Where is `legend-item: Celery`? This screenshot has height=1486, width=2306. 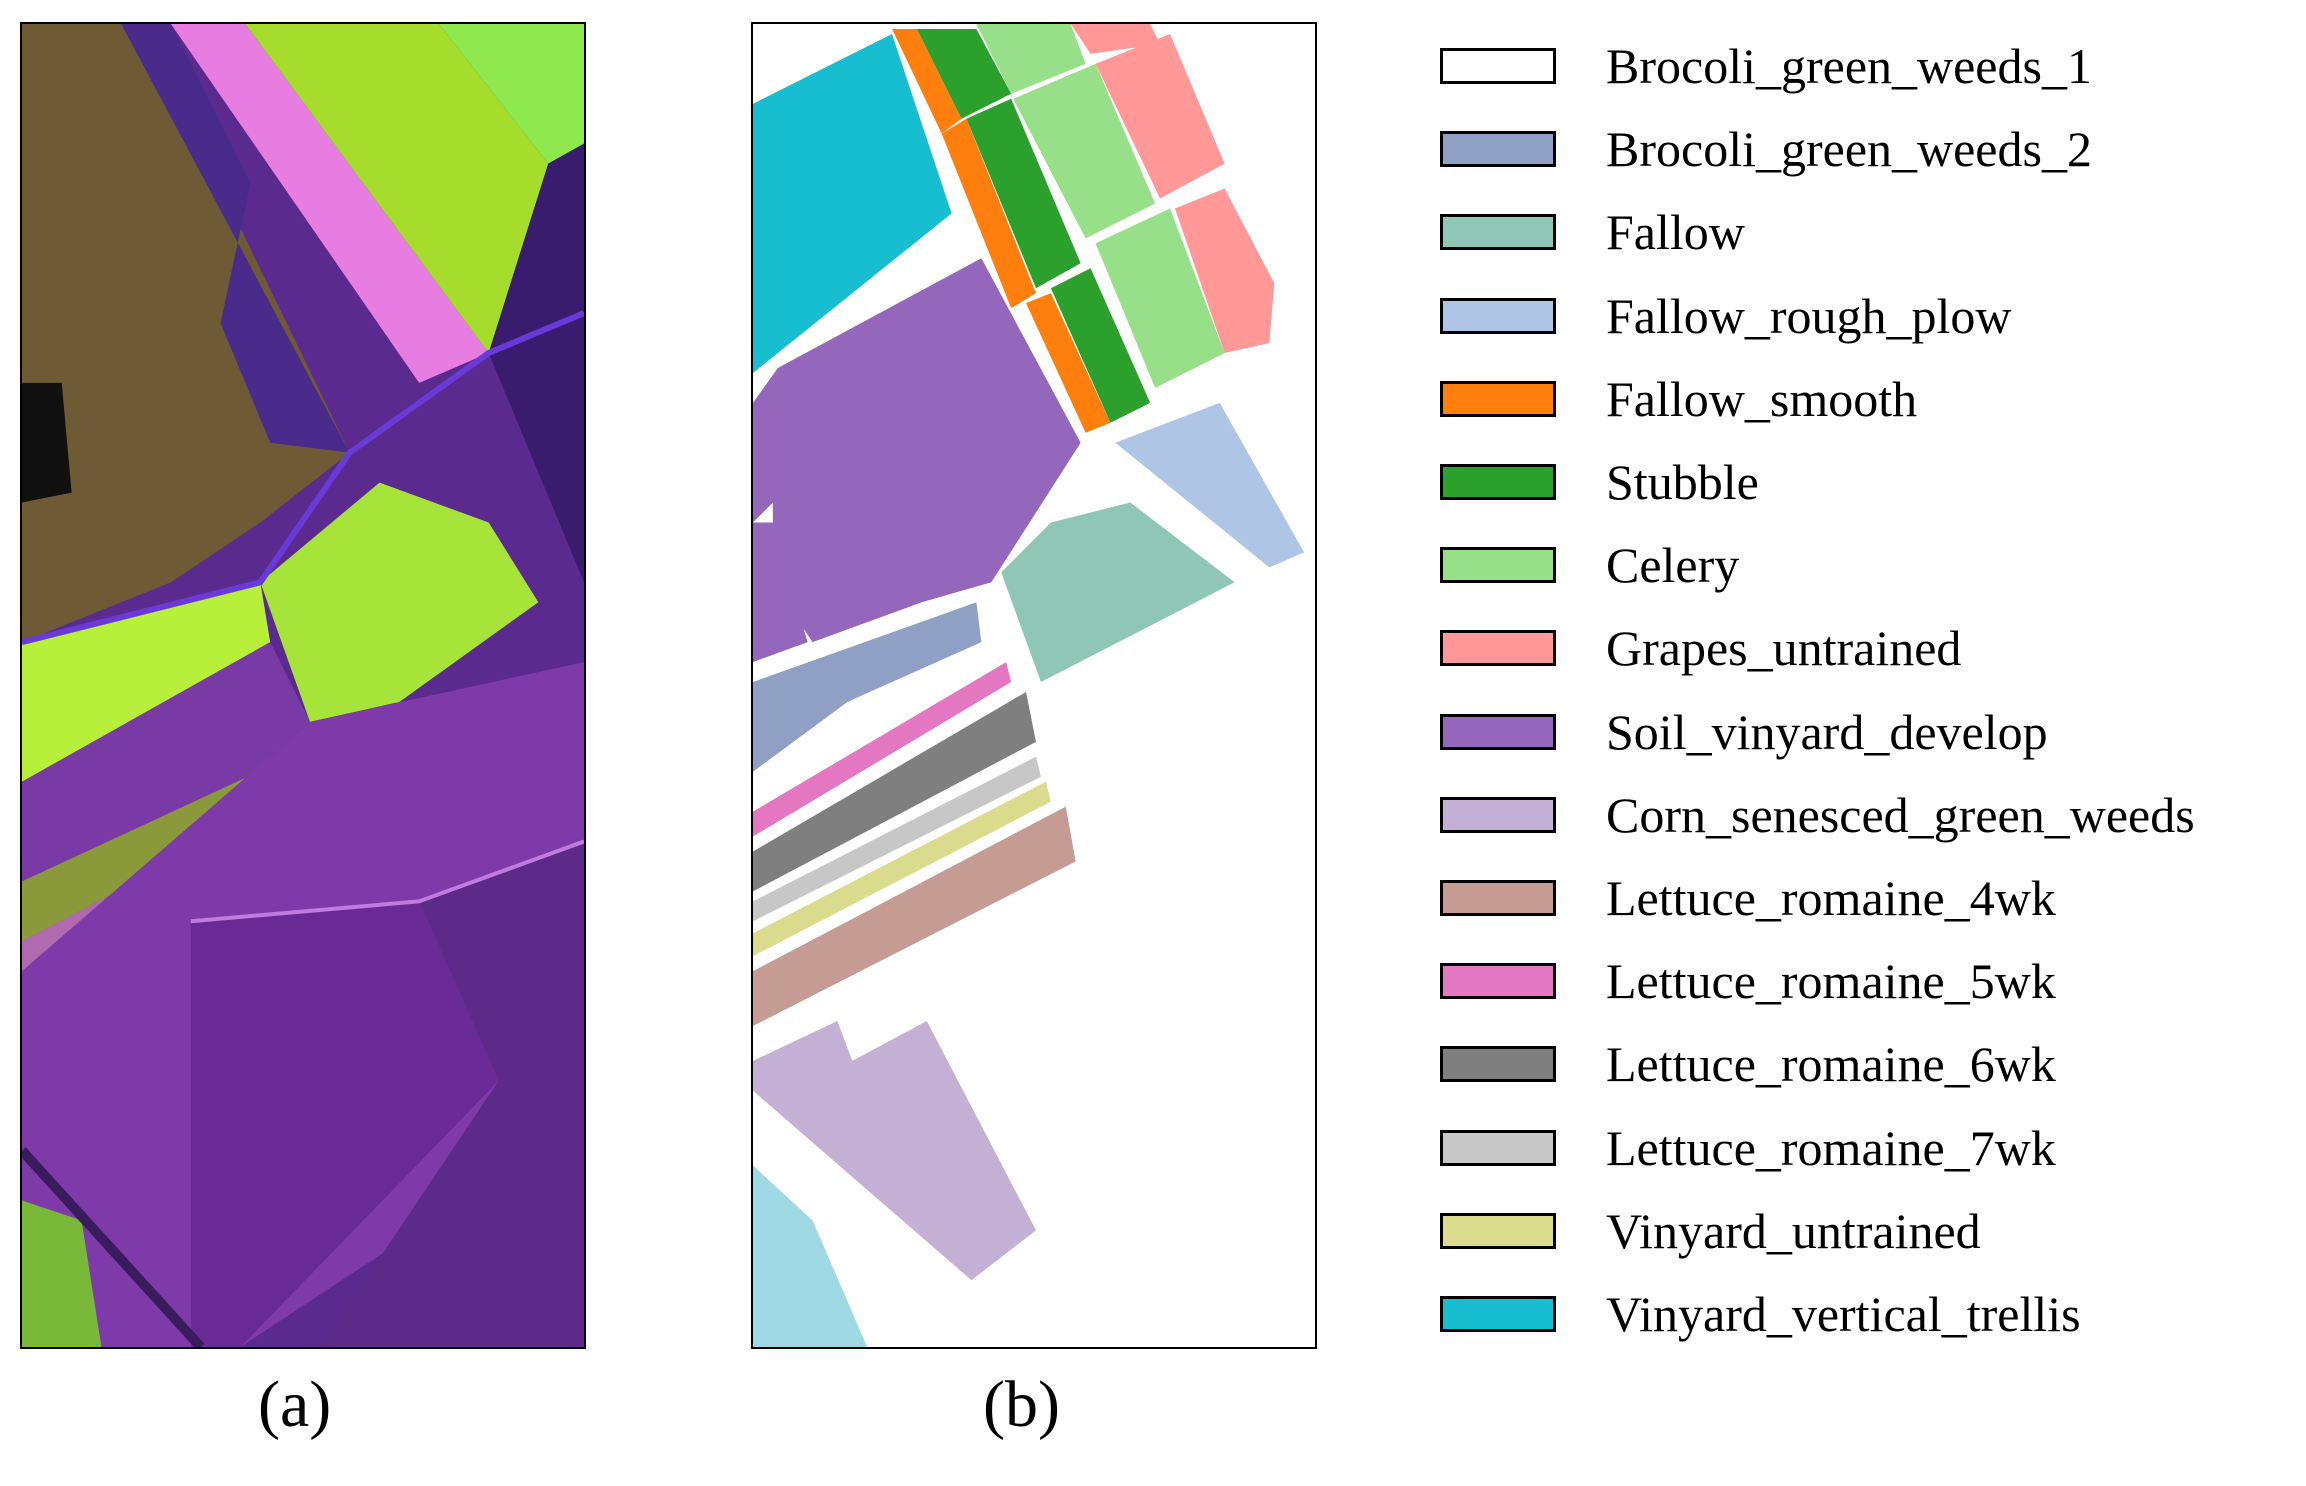 legend-item: Celery is located at coordinates (1589, 565).